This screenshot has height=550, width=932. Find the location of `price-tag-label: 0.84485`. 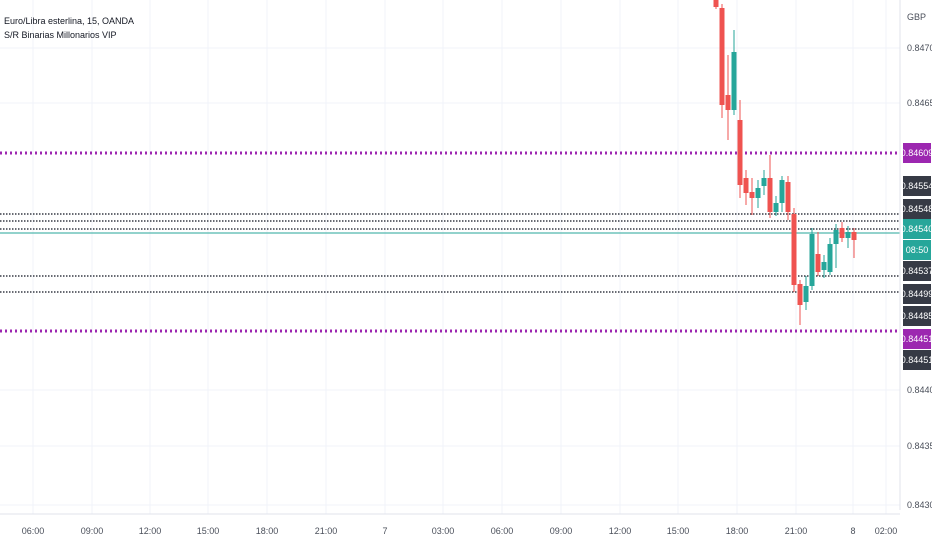

price-tag-label: 0.84485 is located at coordinates (916, 316).